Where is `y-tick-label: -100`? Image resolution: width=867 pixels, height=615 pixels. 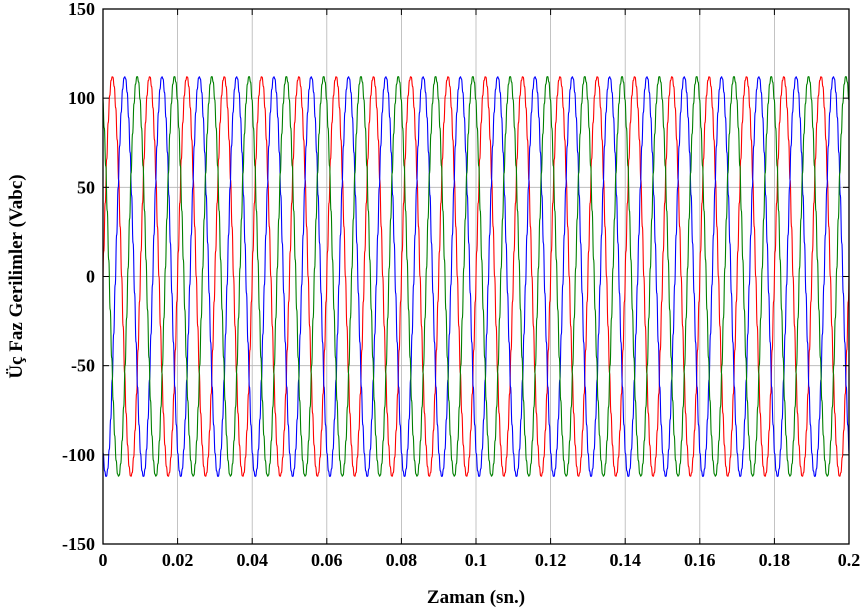
y-tick-label: -100 is located at coordinates (78, 455).